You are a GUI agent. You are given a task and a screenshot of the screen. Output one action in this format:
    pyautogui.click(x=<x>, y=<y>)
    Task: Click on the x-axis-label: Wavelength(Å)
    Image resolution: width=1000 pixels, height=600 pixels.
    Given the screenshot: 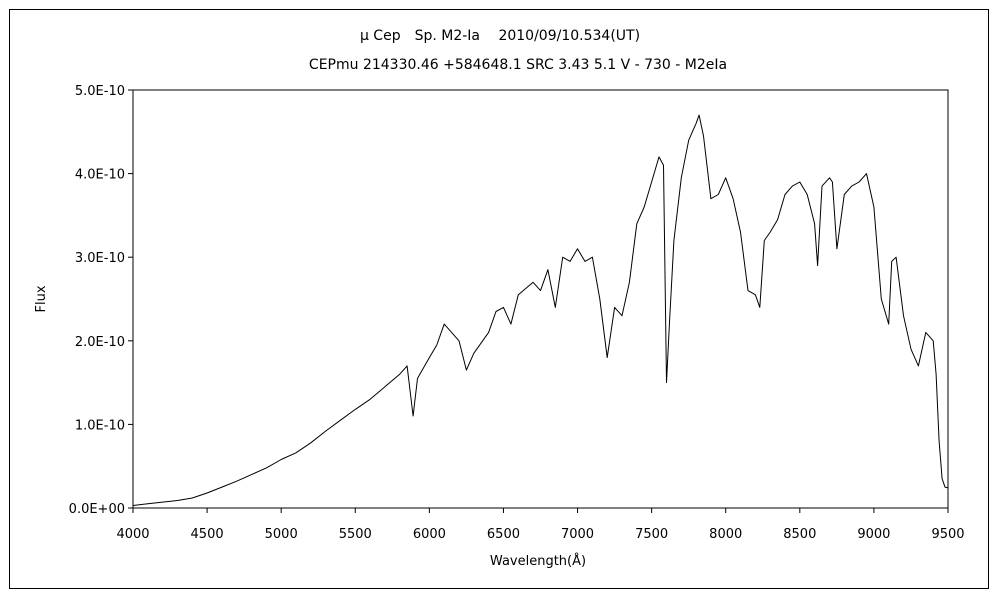 What is the action you would take?
    pyautogui.click(x=538, y=561)
    